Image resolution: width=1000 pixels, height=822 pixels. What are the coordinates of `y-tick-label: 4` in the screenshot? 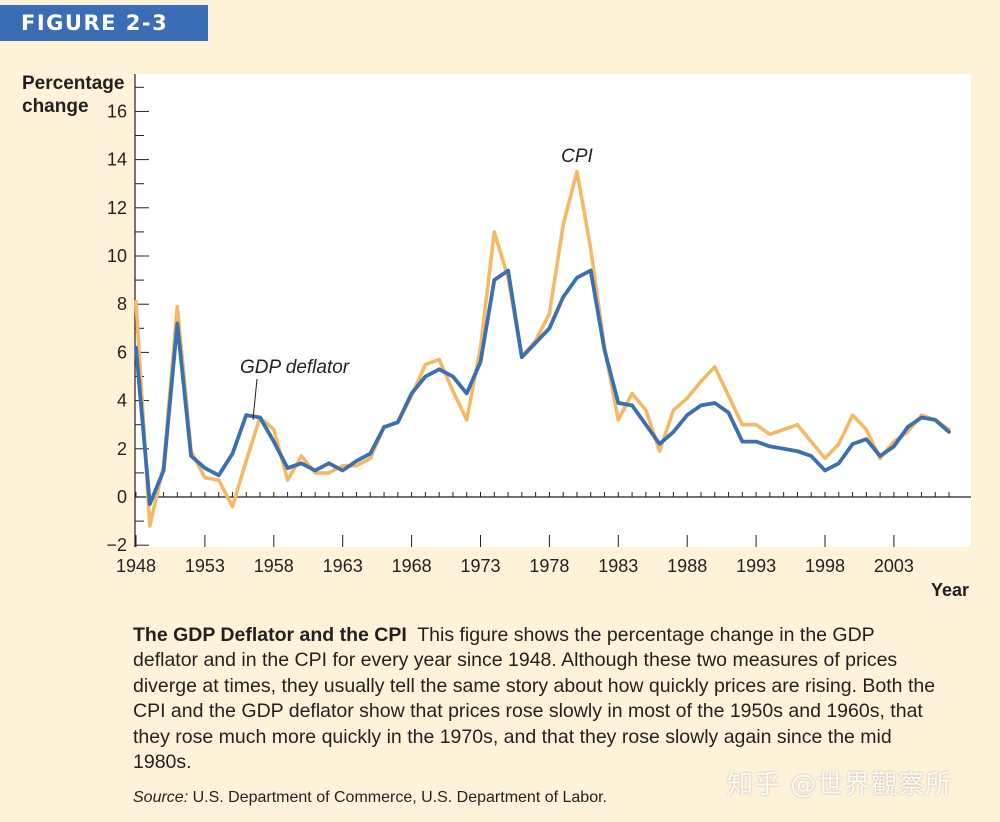 It's located at (122, 401).